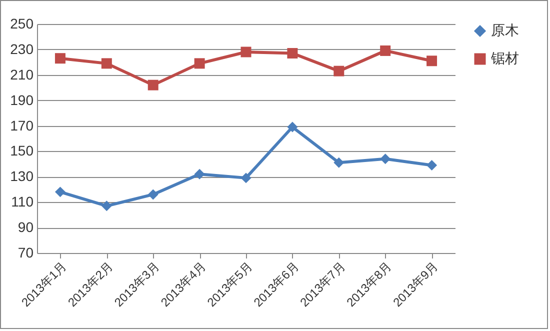  I want to click on y-tick-label: 70, so click(26, 252).